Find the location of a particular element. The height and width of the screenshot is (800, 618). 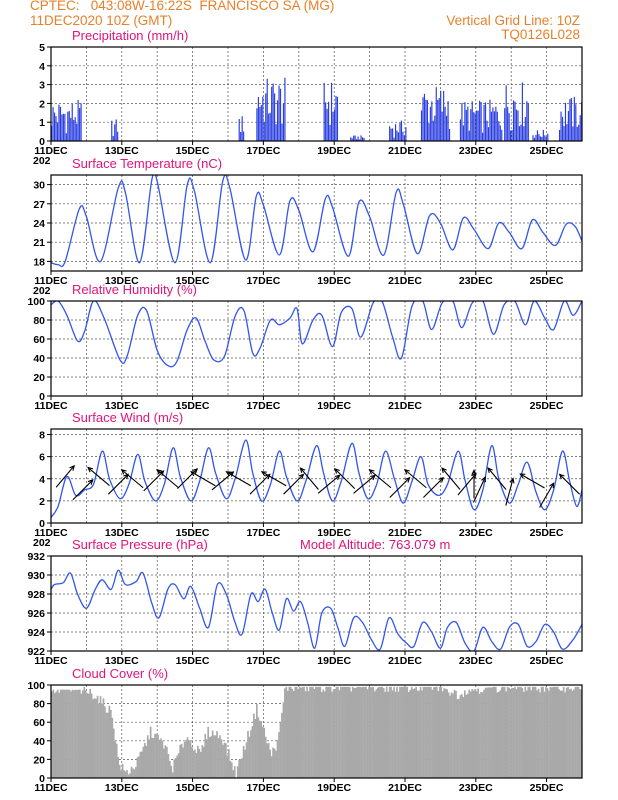

rh-series-line is located at coordinates (316, 334).